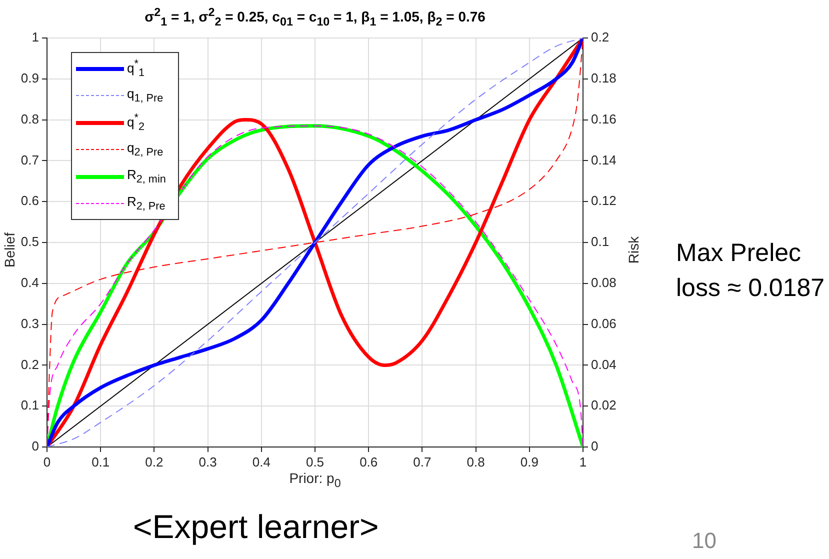 This screenshot has height=559, width=829. What do you see at coordinates (603, 160) in the screenshot?
I see `y2-tick-label: 0.14` at bounding box center [603, 160].